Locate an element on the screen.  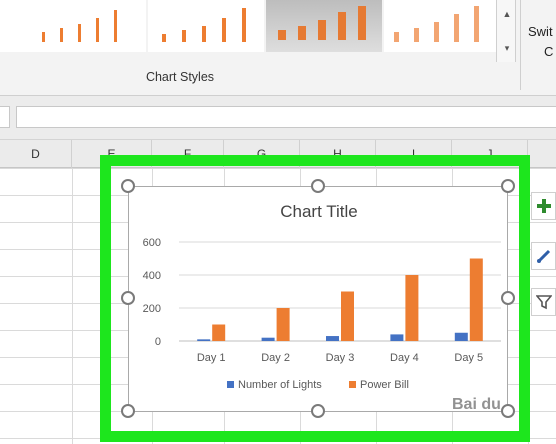
plus-icon is located at coordinates (543, 206).